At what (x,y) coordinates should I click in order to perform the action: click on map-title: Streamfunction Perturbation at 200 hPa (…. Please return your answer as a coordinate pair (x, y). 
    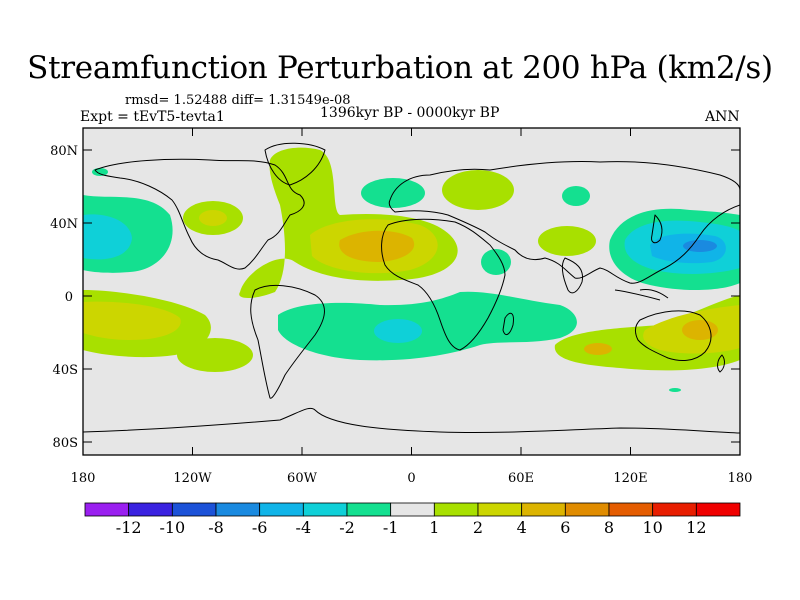
    Looking at the image, I should click on (400, 68).